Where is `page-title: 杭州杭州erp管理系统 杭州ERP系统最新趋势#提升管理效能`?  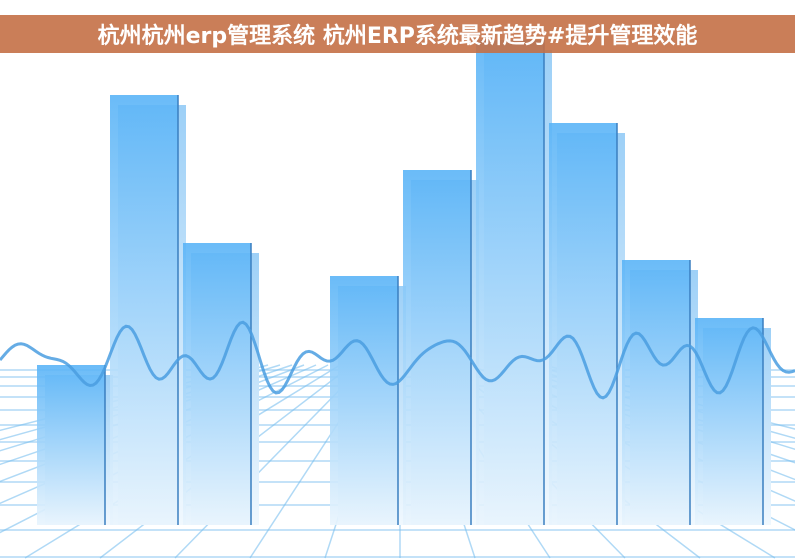 page-title: 杭州杭州erp管理系统 杭州ERP系统最新趋势#提升管理效能 is located at coordinates (397, 36).